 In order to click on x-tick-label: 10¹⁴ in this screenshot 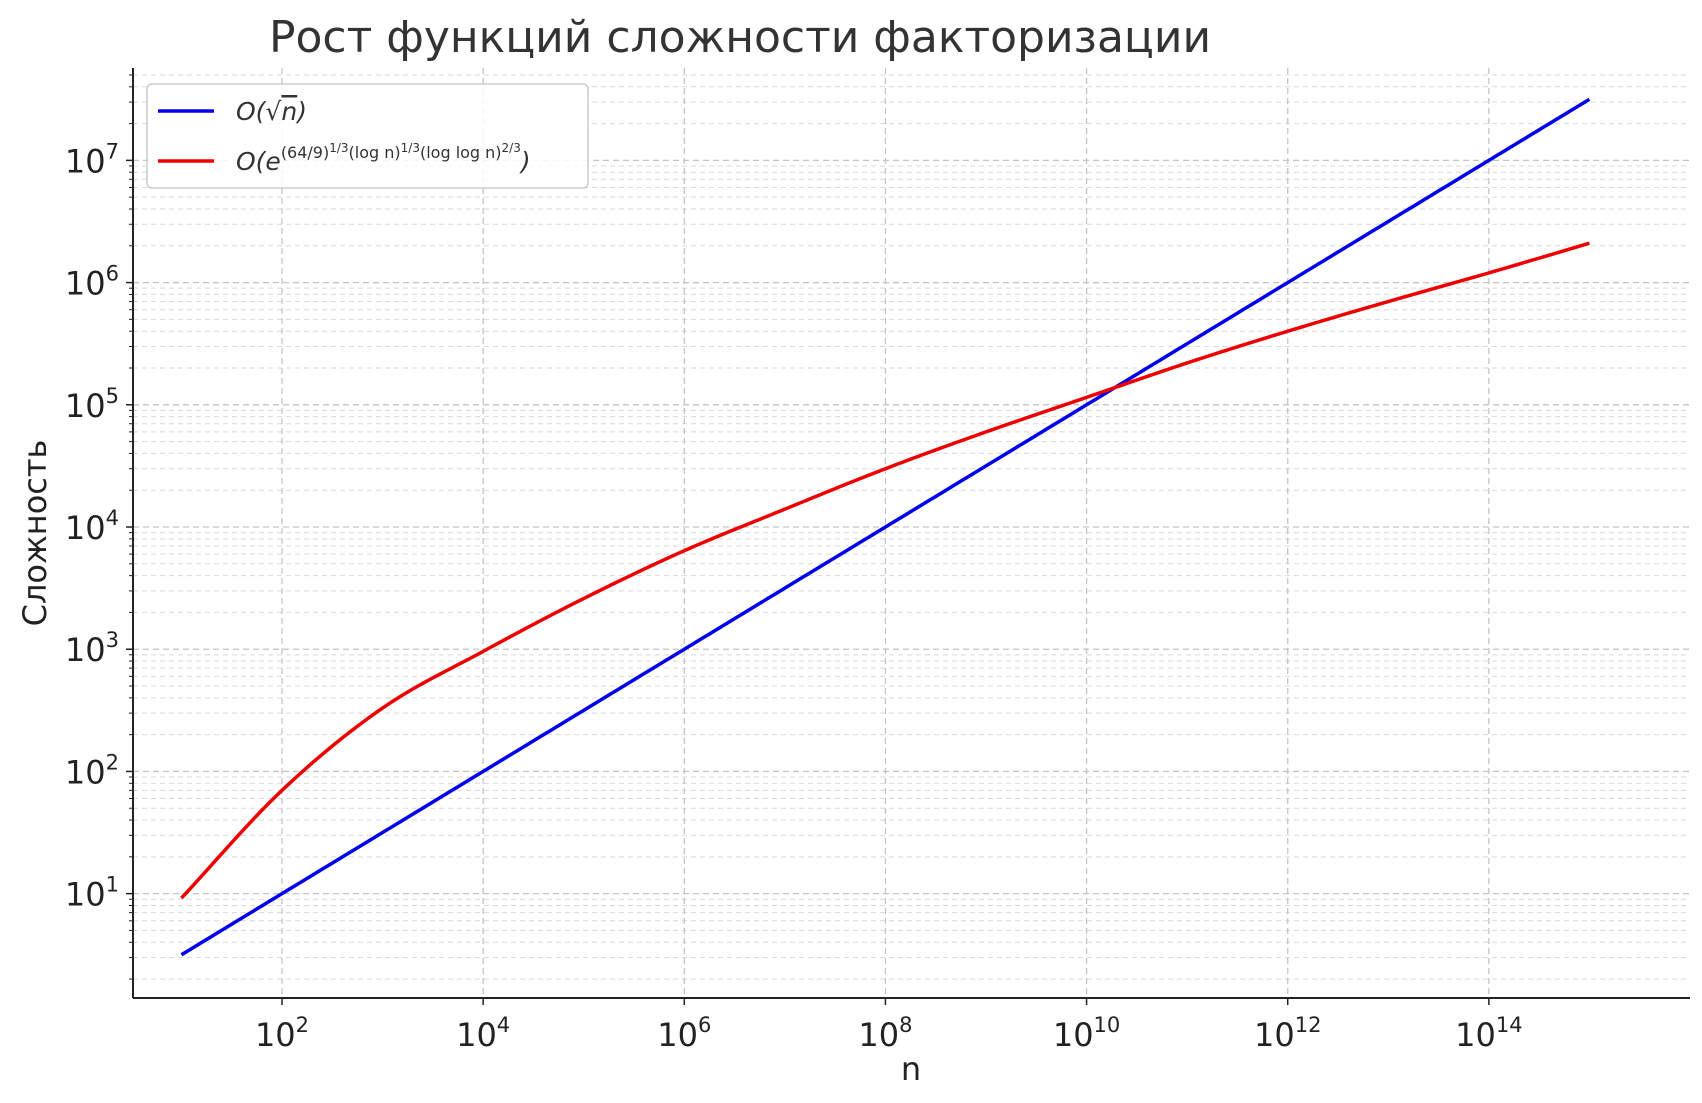, I will do `click(1488, 1033)`.